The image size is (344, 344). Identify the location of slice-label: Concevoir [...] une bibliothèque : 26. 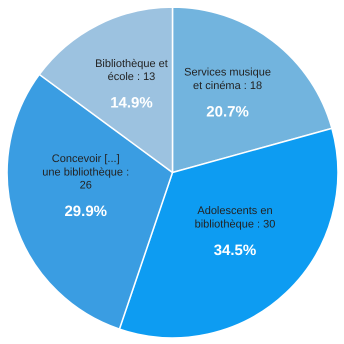
(86, 172).